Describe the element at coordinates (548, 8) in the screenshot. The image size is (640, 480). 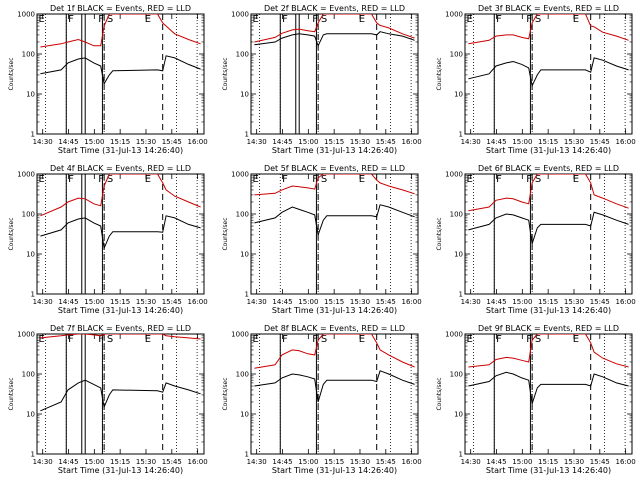
I see `panel-title: Det 3f BLACK = Events, RED = LLD` at that location.